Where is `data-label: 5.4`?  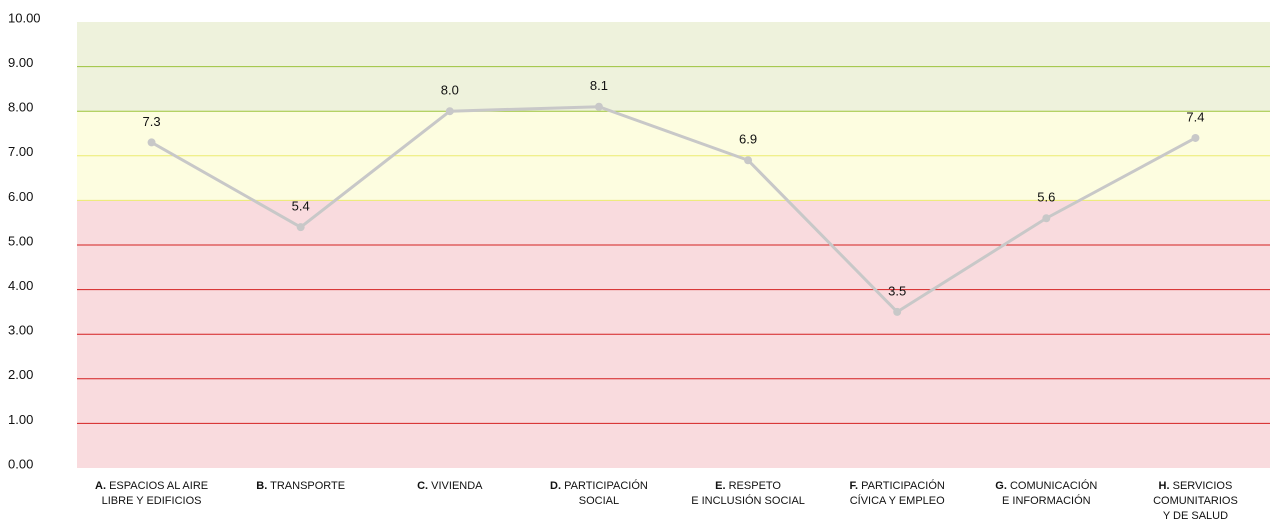
data-label: 5.4 is located at coordinates (301, 206).